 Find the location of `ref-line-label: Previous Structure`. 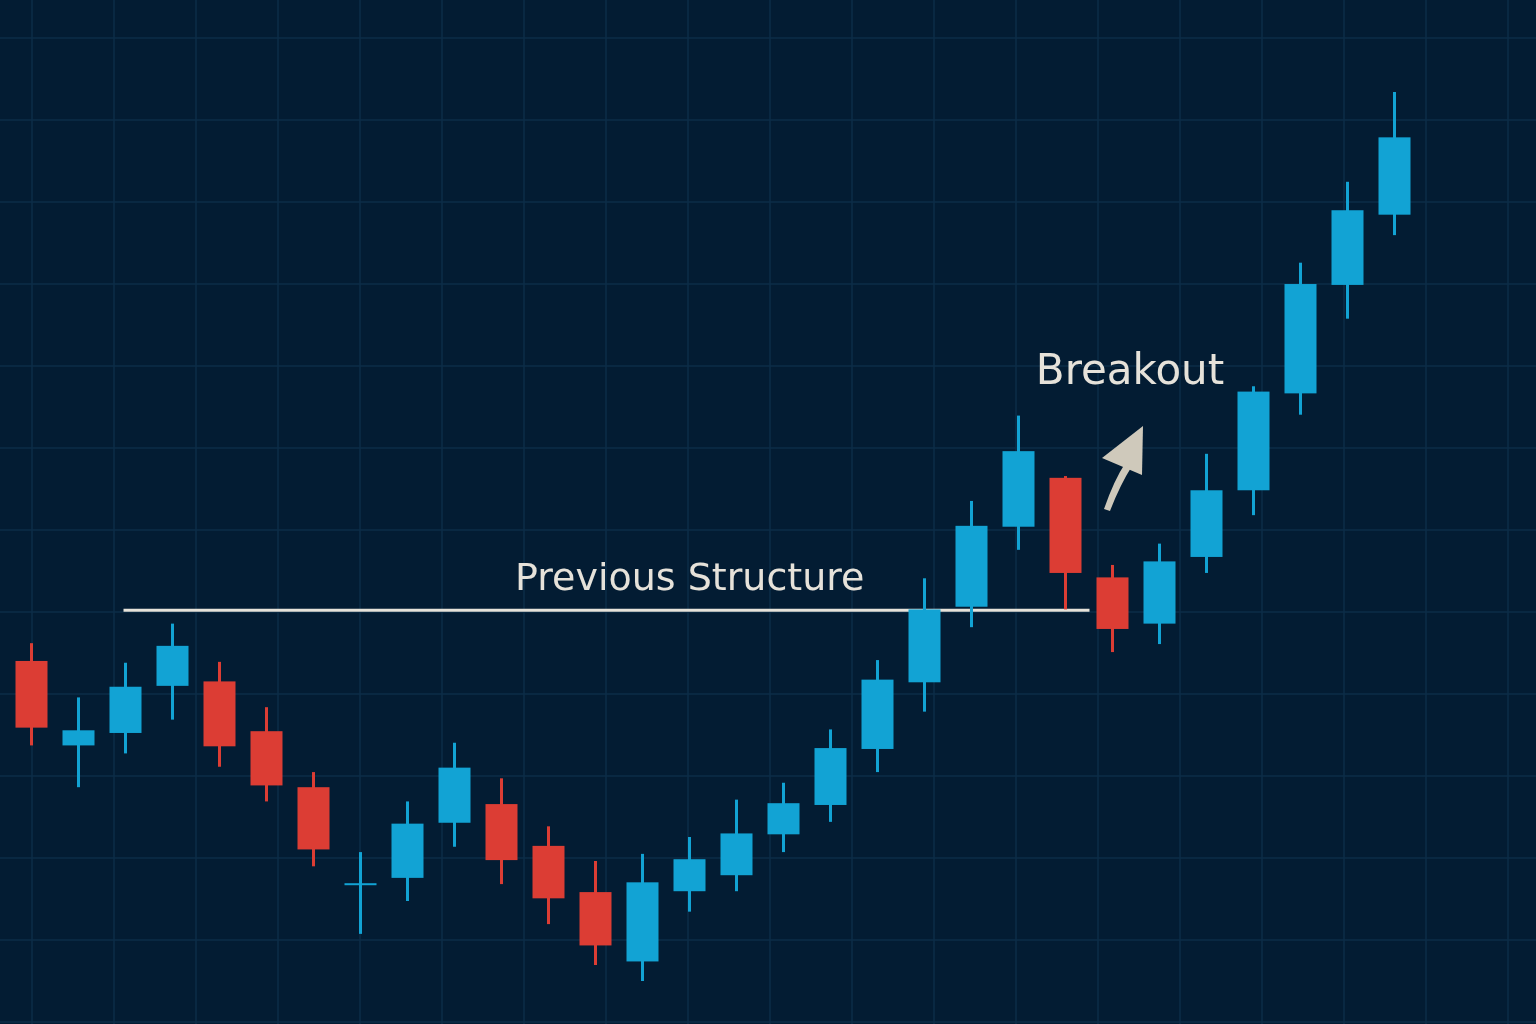

ref-line-label: Previous Structure is located at coordinates (690, 577).